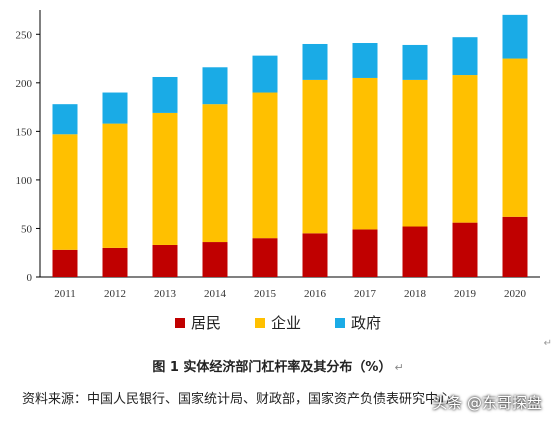  Describe the element at coordinates (465, 56) in the screenshot. I see `bar-segment-government-2019` at that location.